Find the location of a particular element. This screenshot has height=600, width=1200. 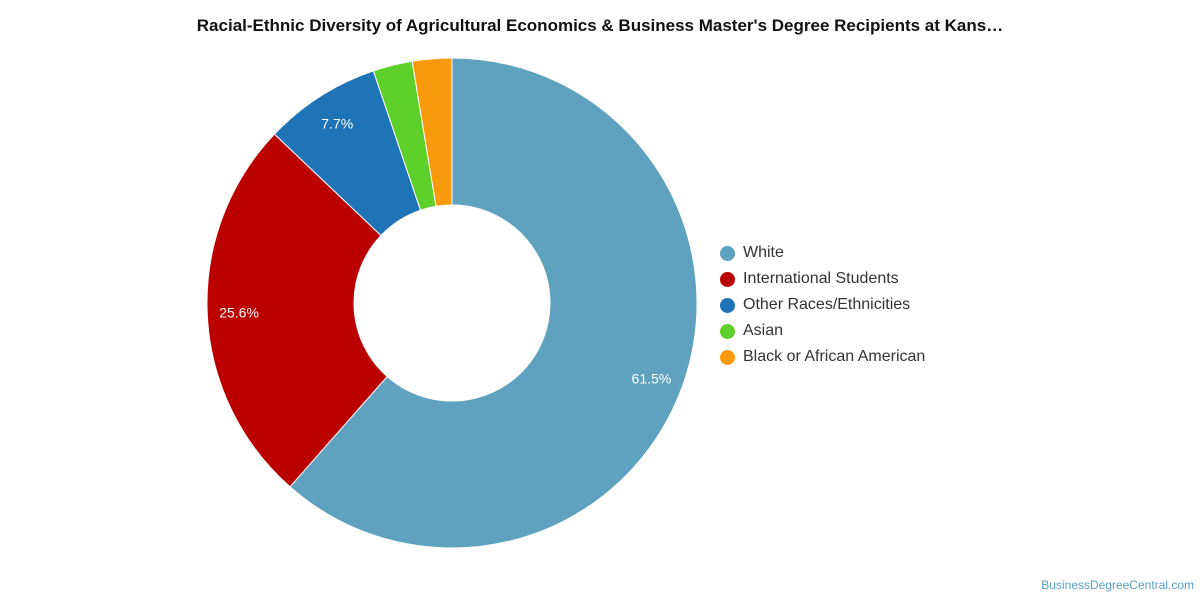

slice-black-or-african-american is located at coordinates (432, 132).